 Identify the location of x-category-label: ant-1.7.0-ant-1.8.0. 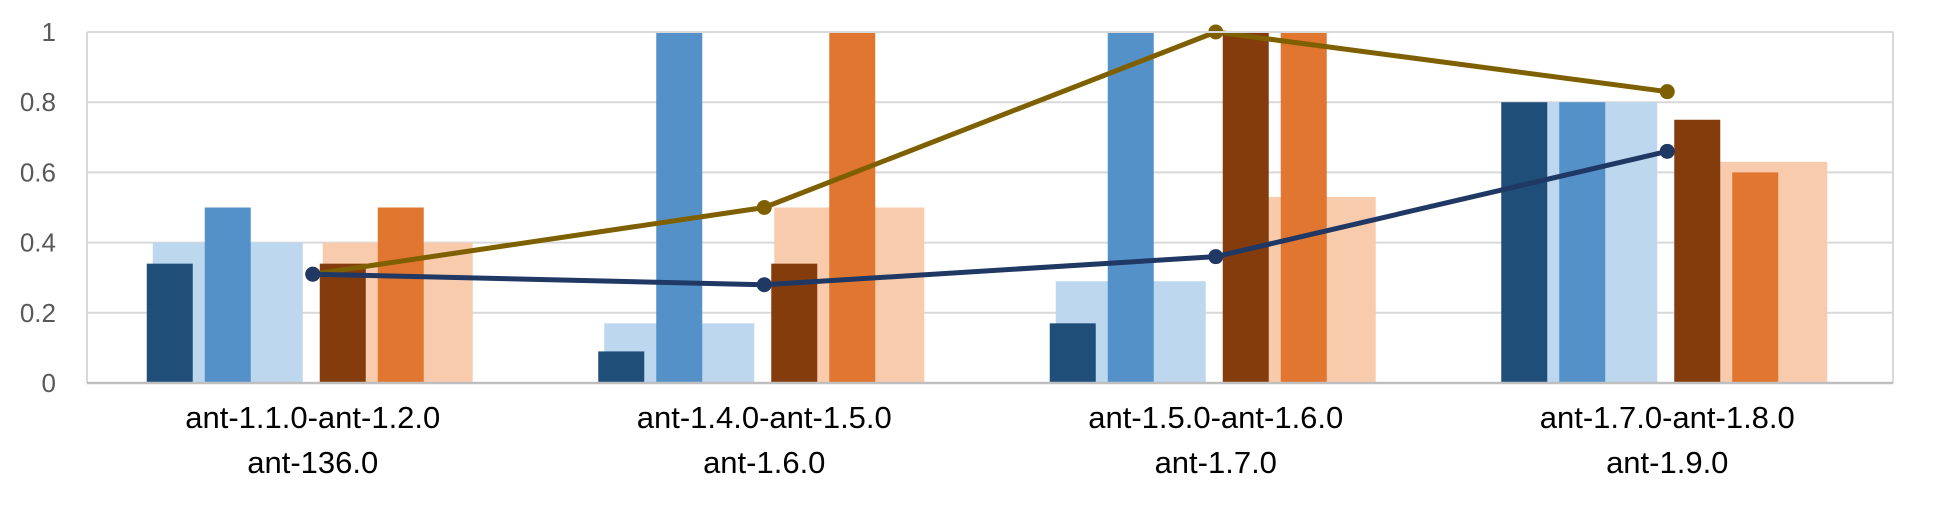
(1667, 417).